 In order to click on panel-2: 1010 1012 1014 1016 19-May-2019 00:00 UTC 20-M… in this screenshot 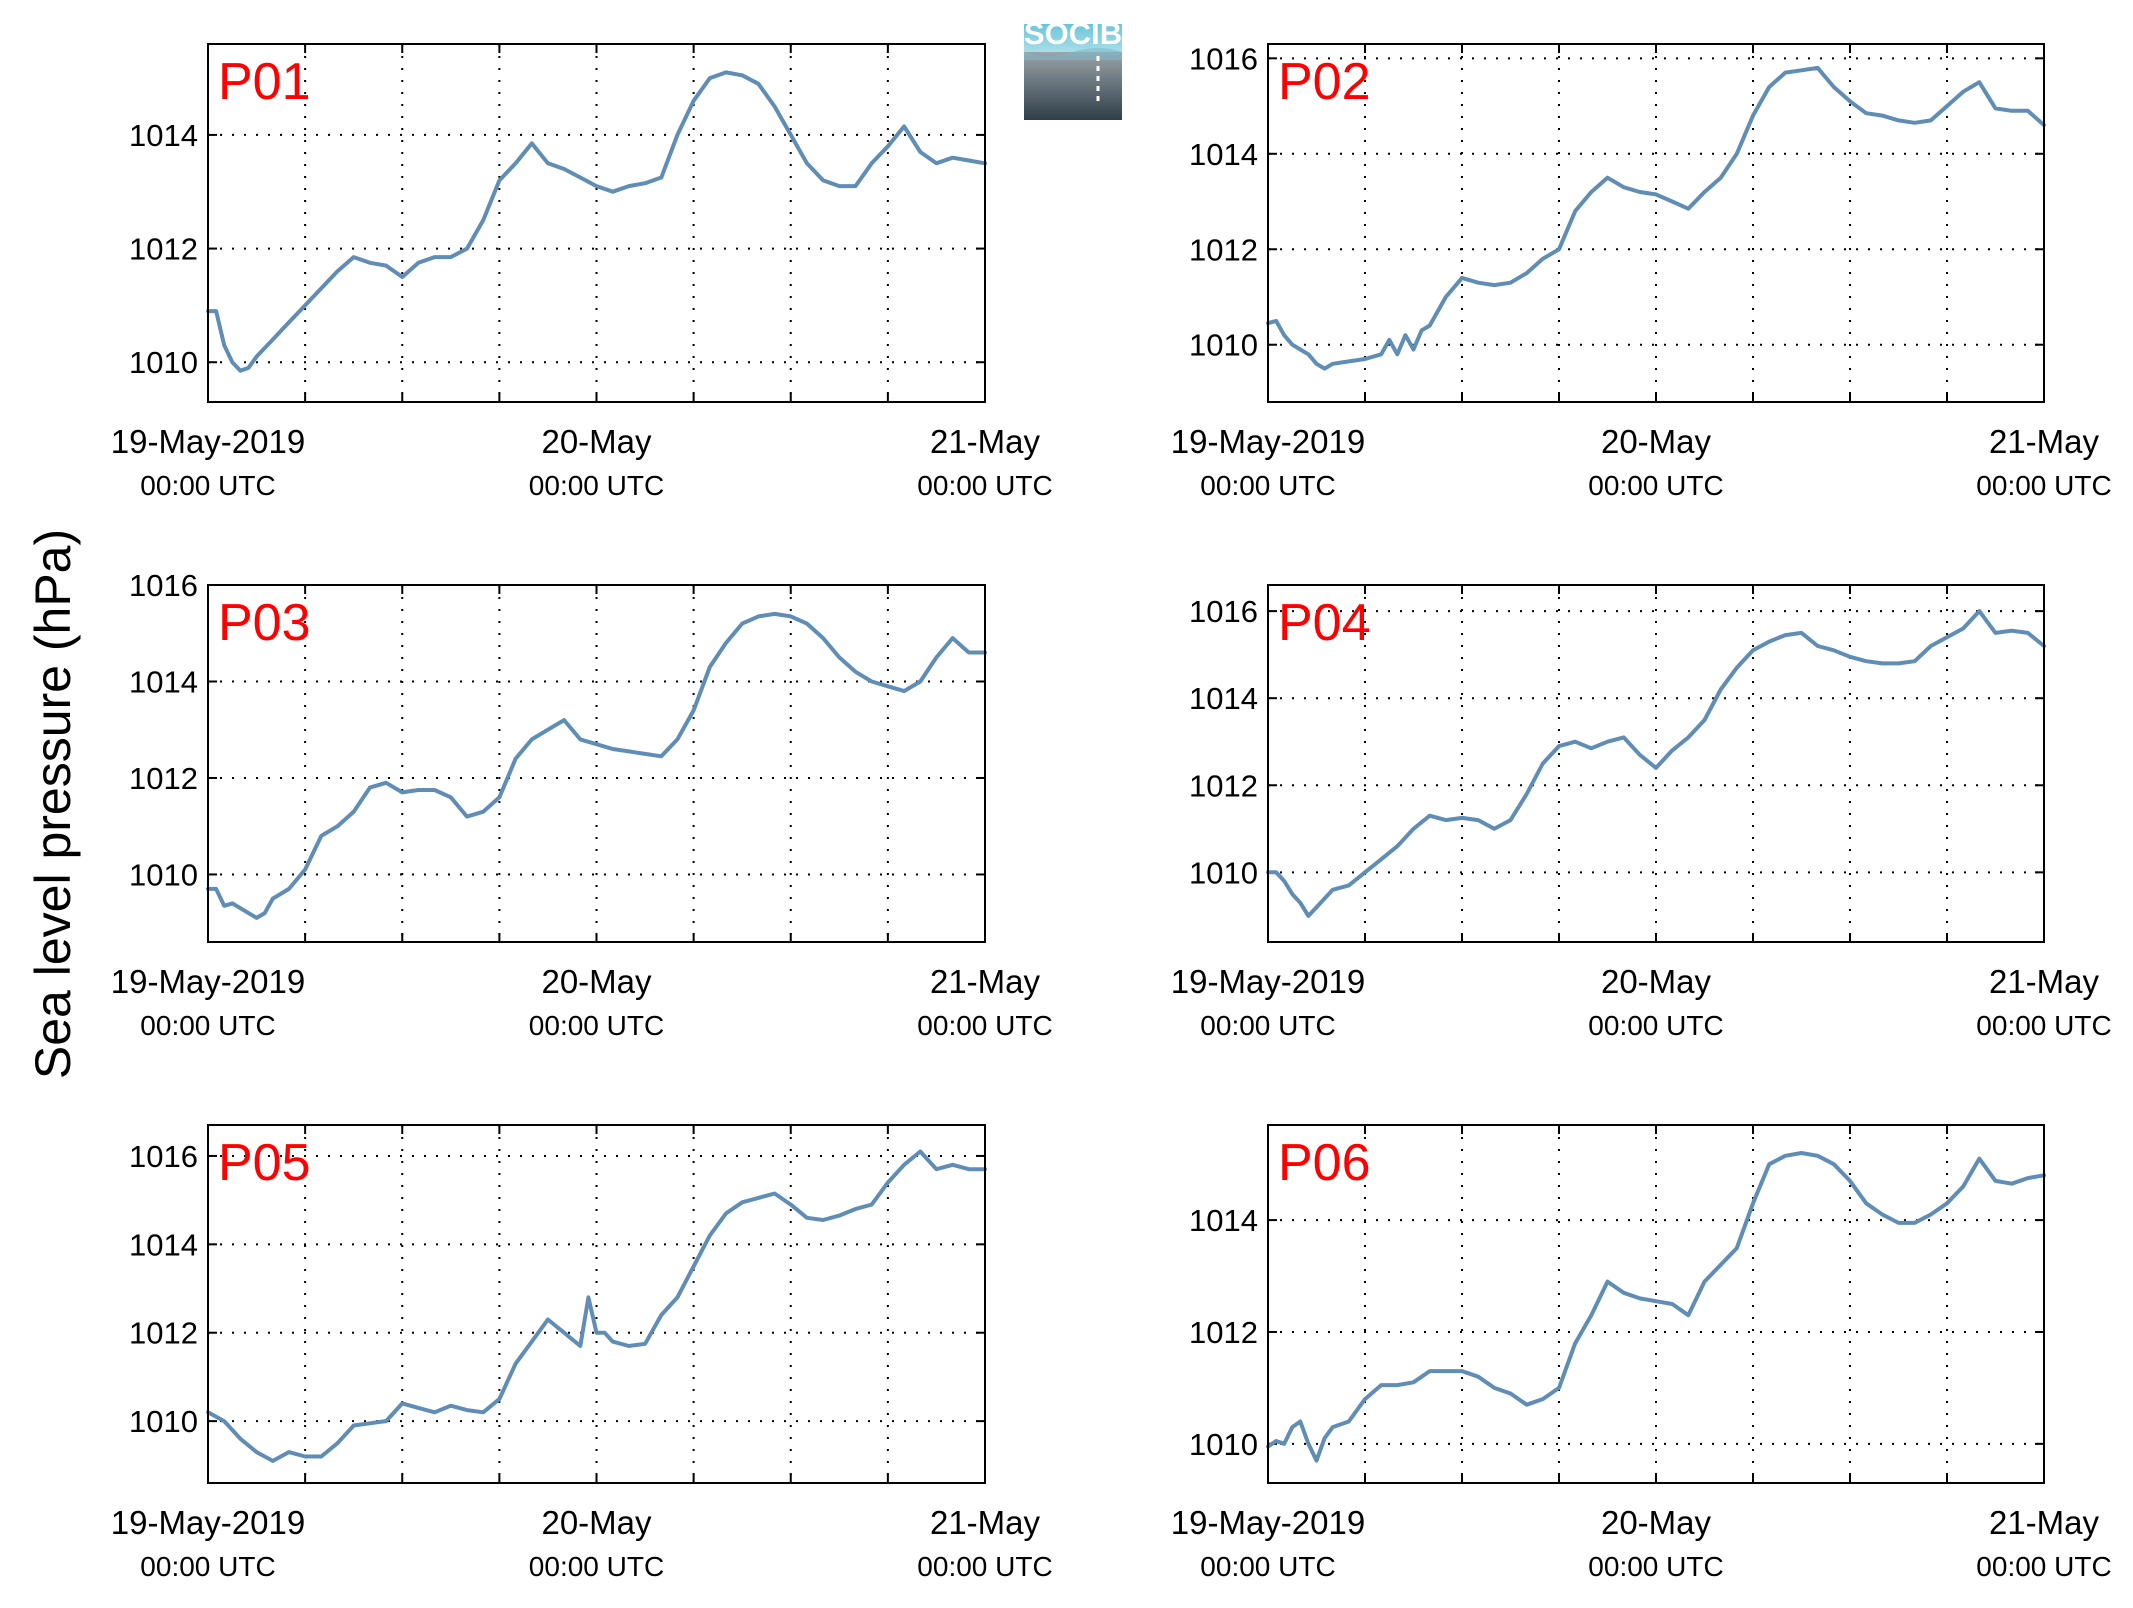, I will do `click(1641, 271)`.